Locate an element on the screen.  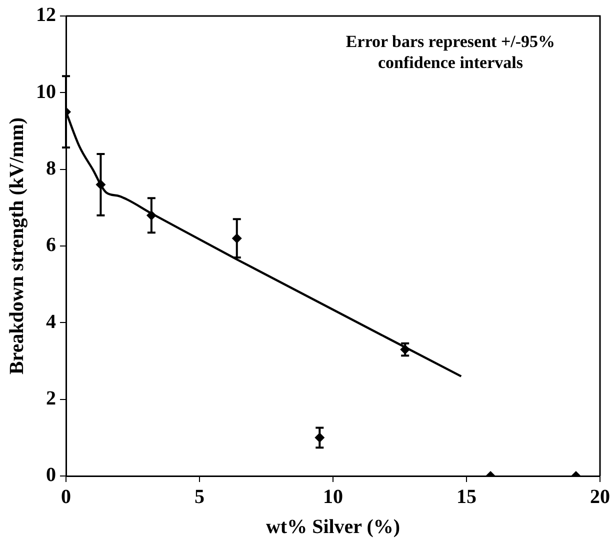
y-tick-label: 12 is located at coordinates (46, 15).